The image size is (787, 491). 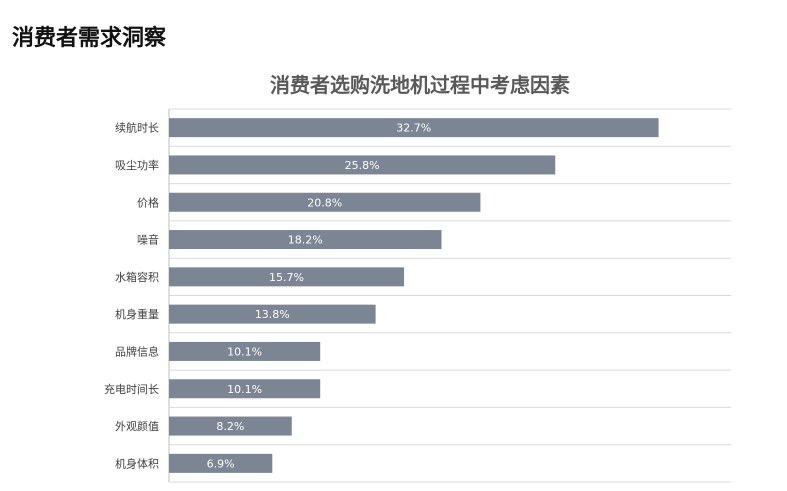 I want to click on category-label: 机身体积, so click(x=137, y=463).